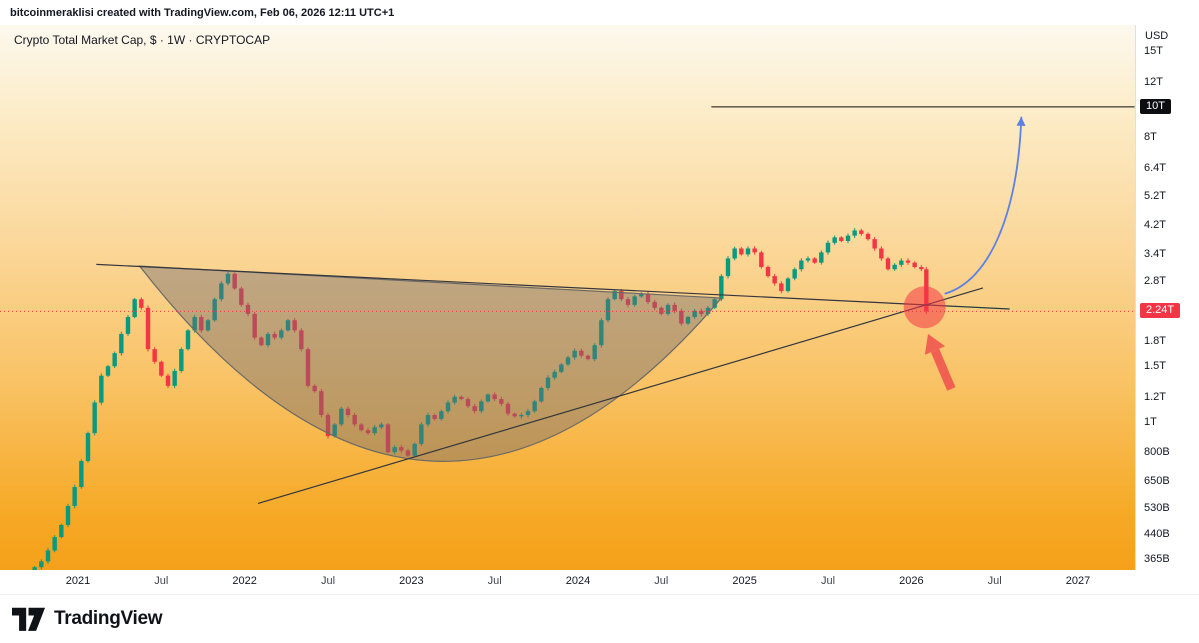  I want to click on footer-bar: TradingView, so click(599, 618).